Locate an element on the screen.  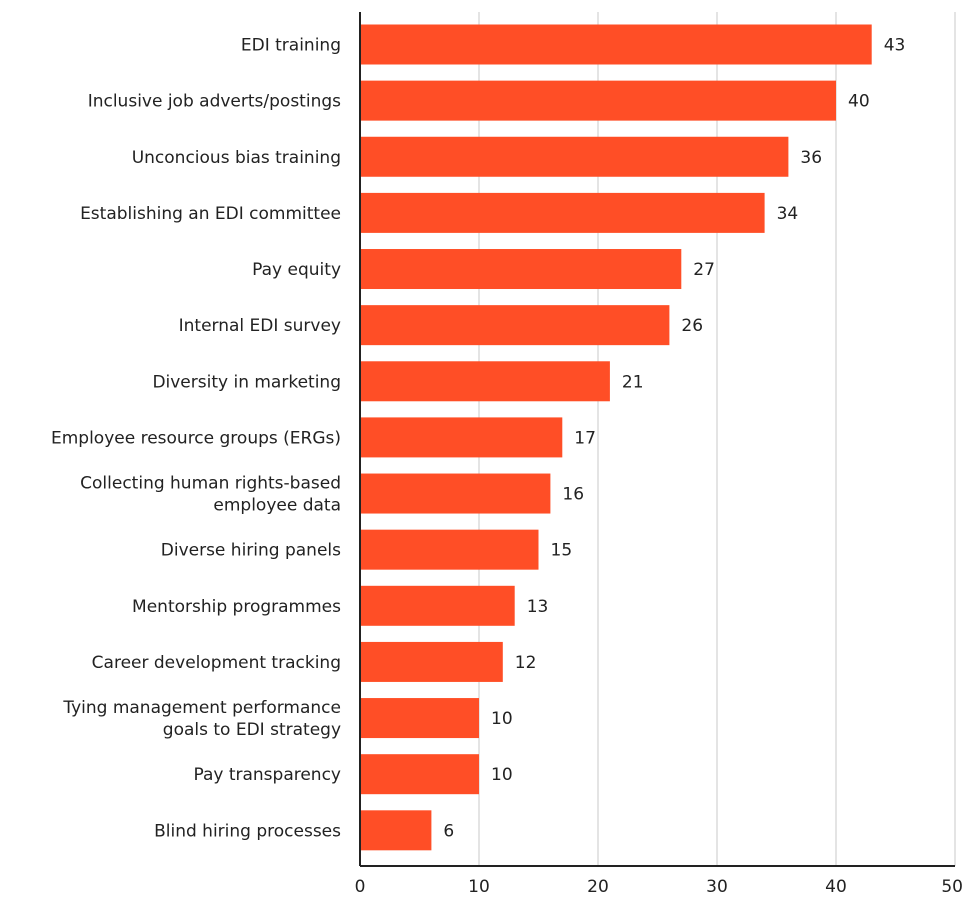
category-label: Blind hiring processes is located at coordinates (247, 831).